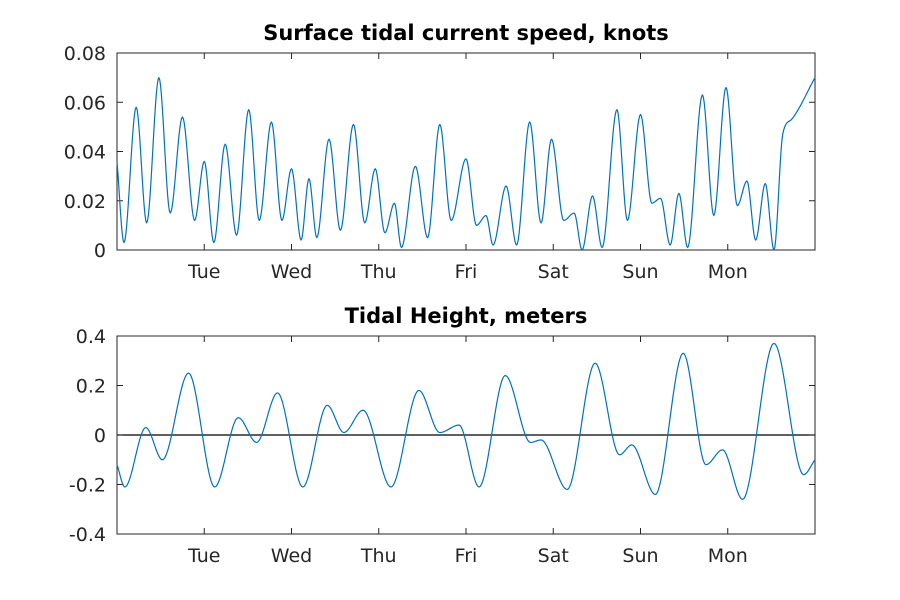 The width and height of the screenshot is (900, 600). I want to click on y-tick-label: 0.4, so click(91, 337).